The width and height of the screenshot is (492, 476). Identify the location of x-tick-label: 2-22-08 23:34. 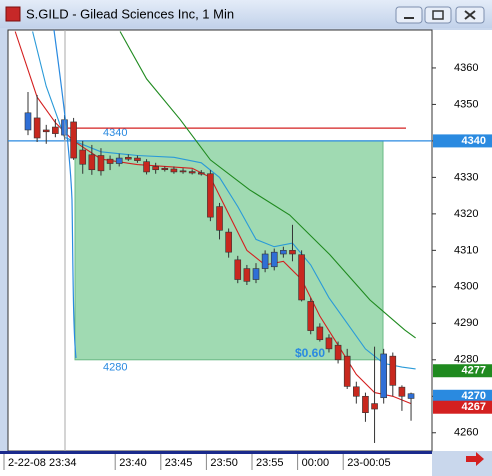
(42, 463).